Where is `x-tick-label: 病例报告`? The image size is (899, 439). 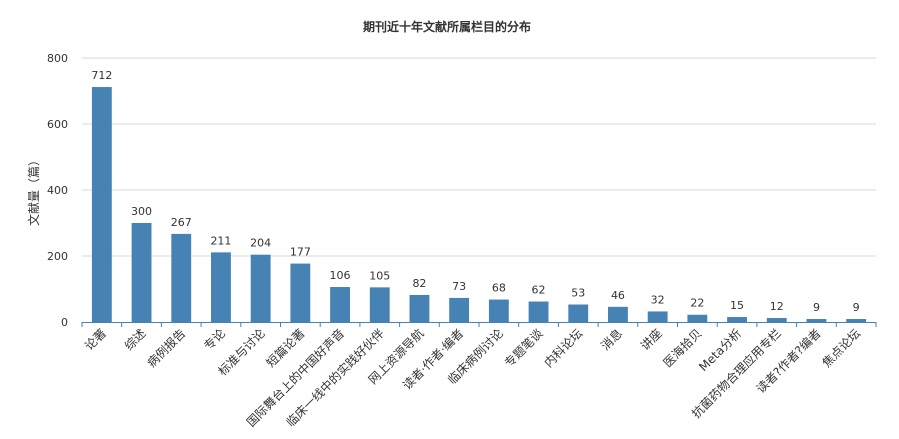
x-tick-label: 病例报告 is located at coordinates (166, 348).